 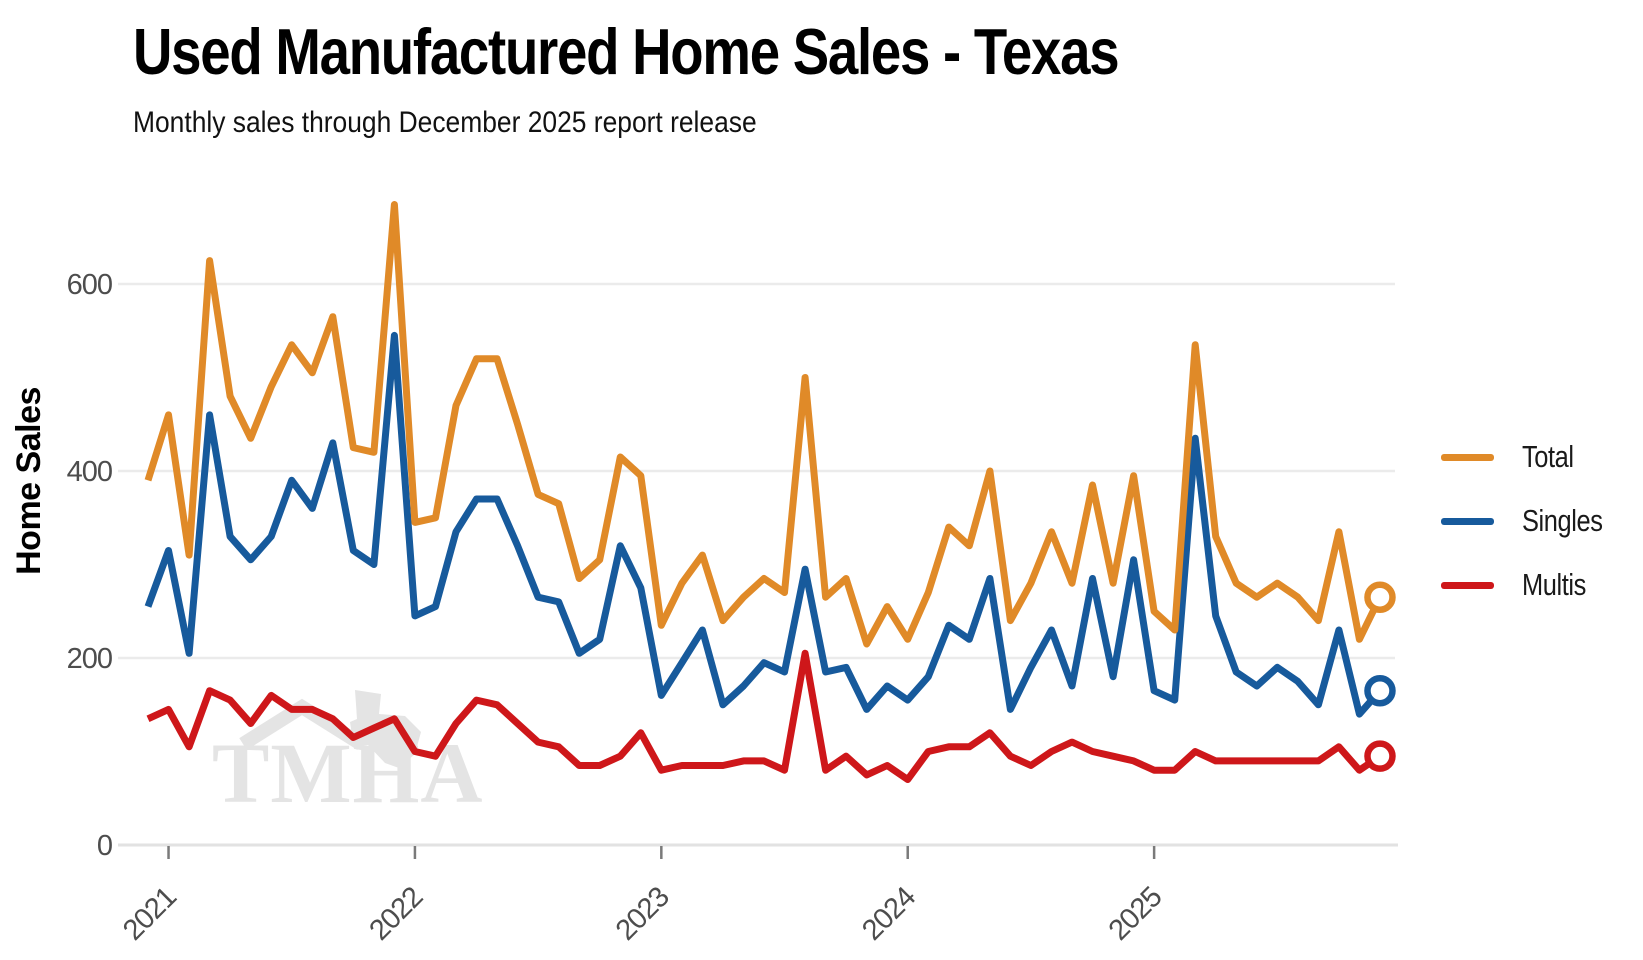 I want to click on y-tick-label-0: 0, so click(x=104, y=846).